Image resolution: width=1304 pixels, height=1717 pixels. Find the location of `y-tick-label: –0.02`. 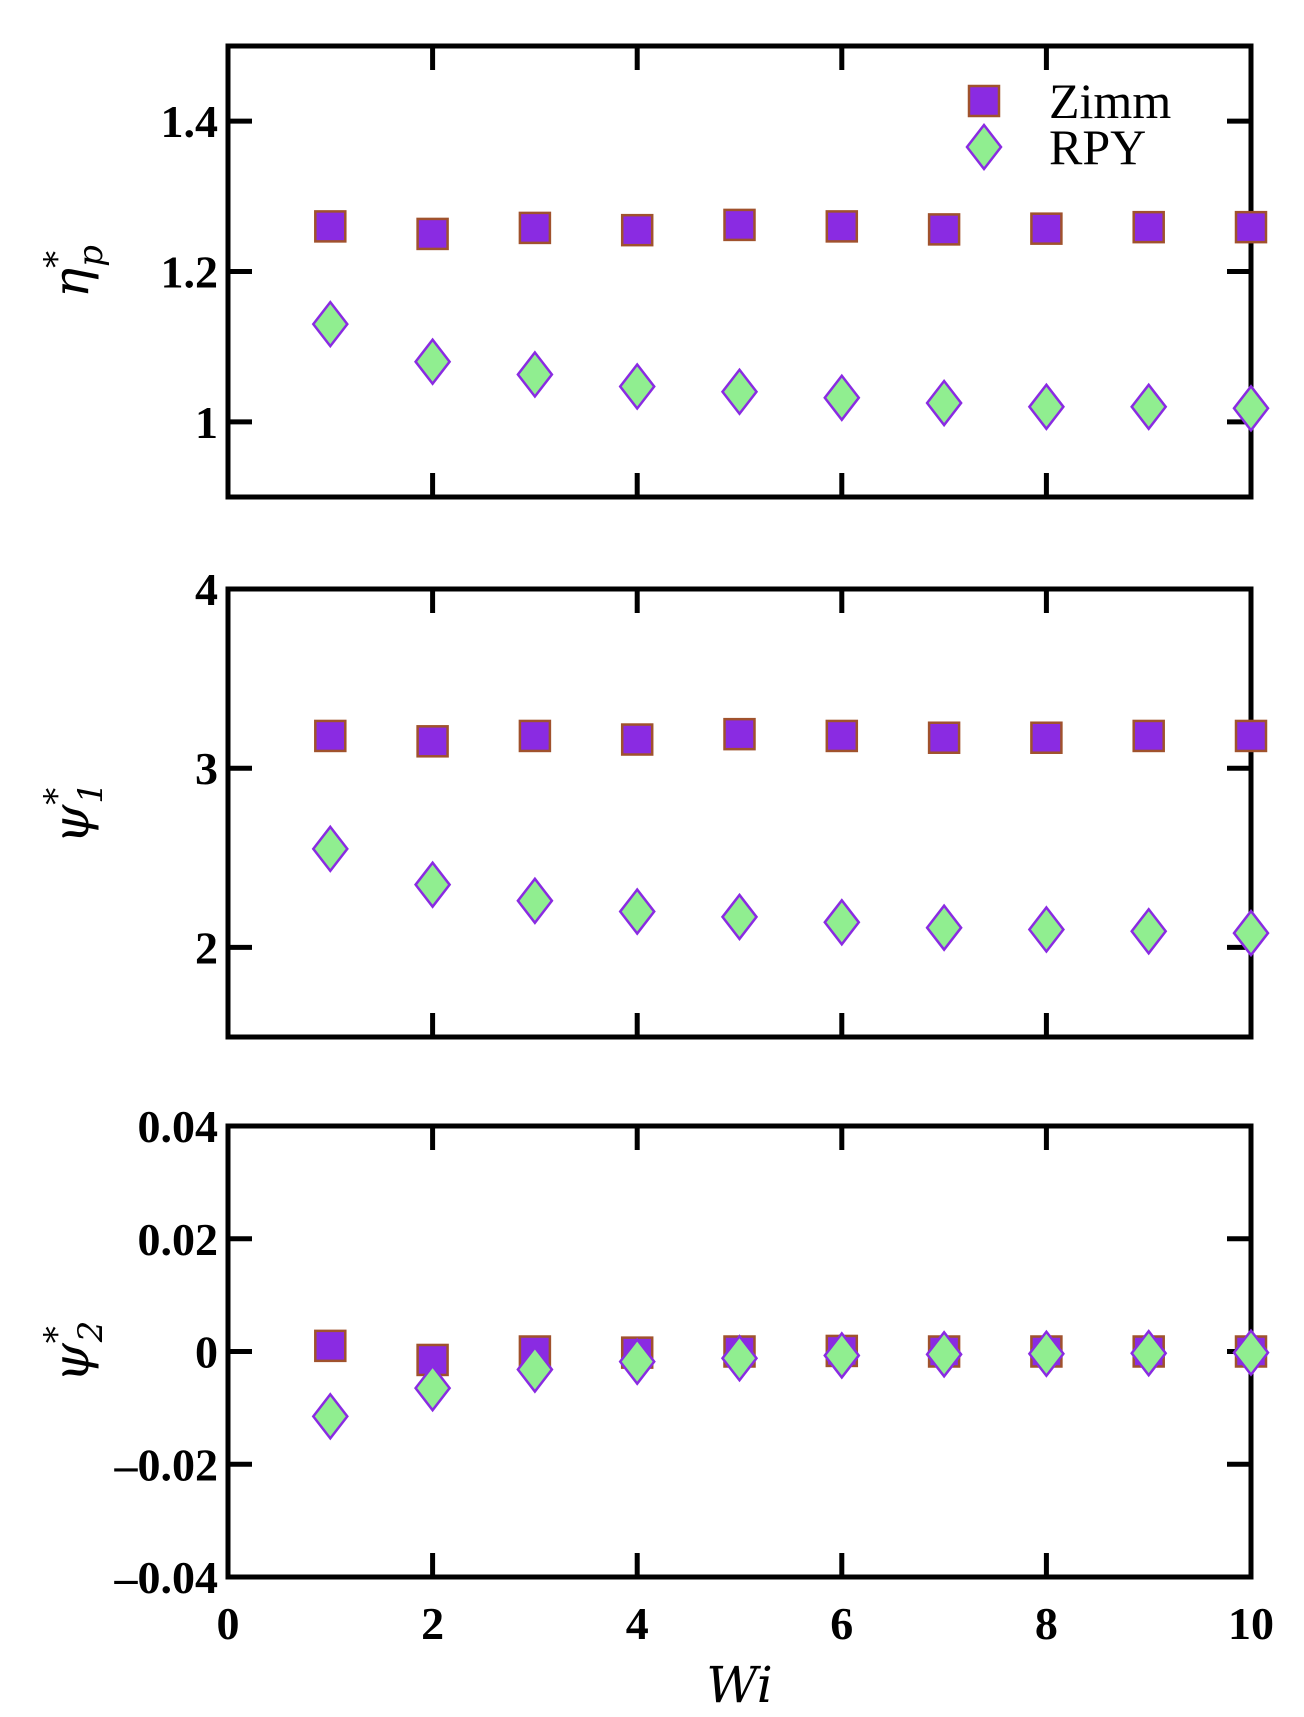

y-tick-label: –0.02 is located at coordinates (166, 1464).